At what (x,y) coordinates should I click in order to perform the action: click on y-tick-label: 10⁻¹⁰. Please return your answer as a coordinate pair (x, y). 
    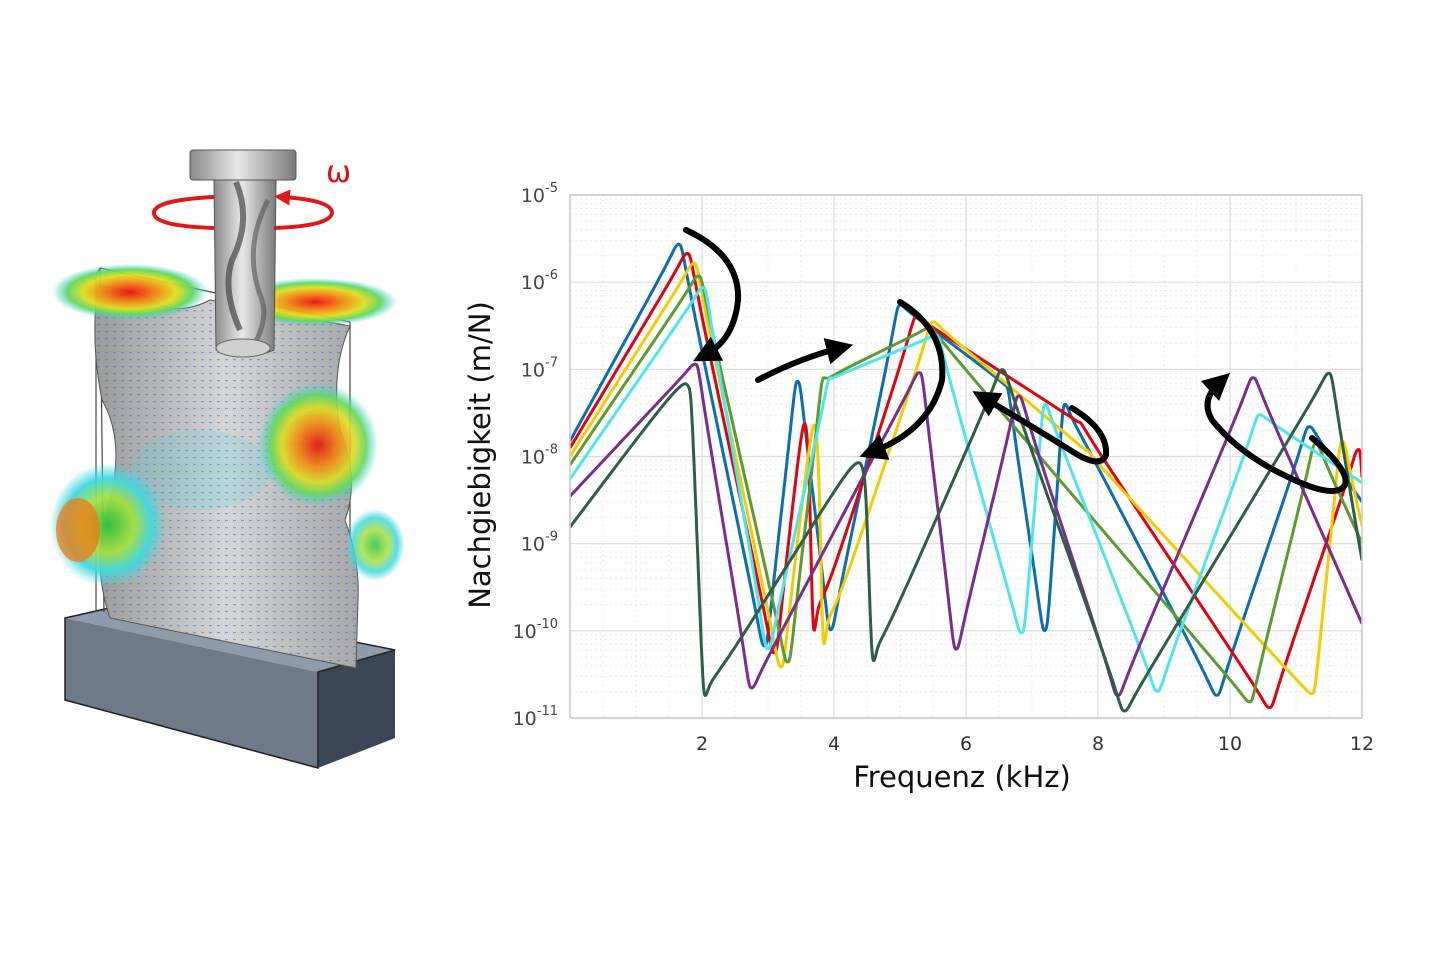
    Looking at the image, I should click on (535, 630).